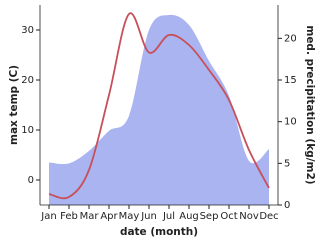  What do you see at coordinates (48, 216) in the screenshot?
I see `x-tick-label: Jan` at bounding box center [48, 216].